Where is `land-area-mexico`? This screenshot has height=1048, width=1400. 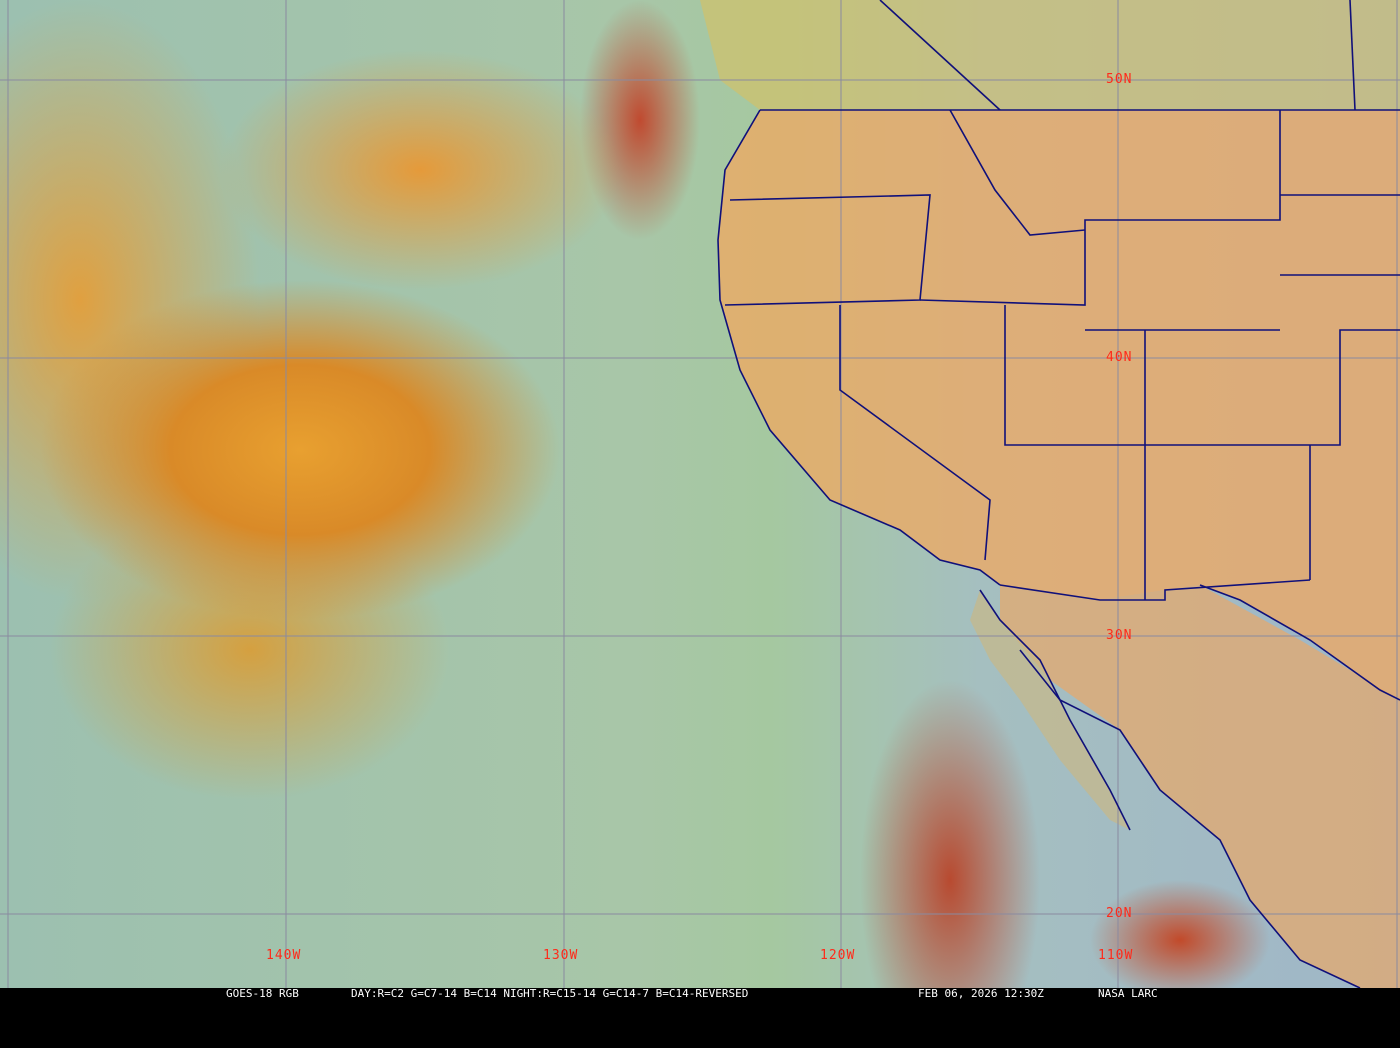 land-area-mexico is located at coordinates (1200, 786).